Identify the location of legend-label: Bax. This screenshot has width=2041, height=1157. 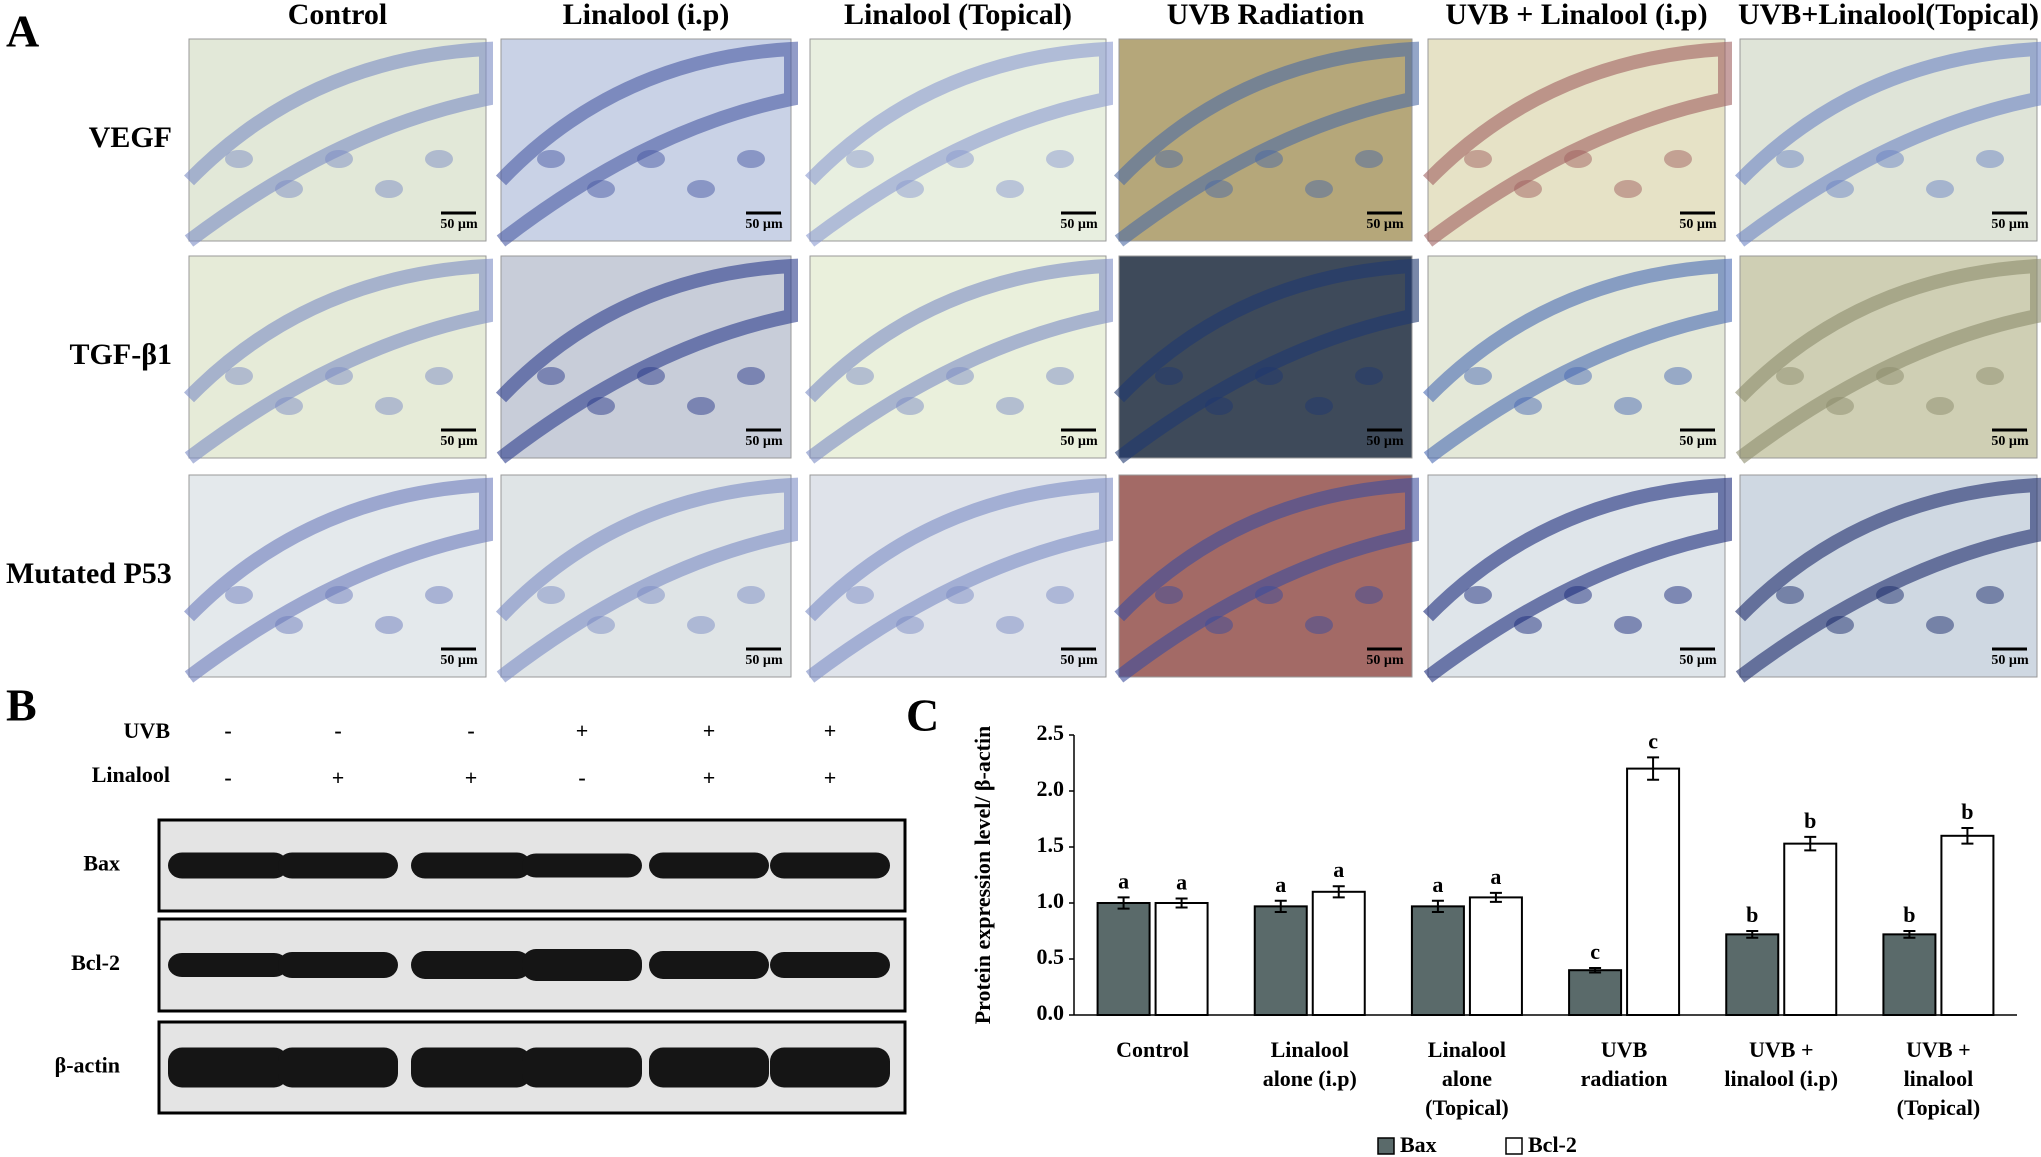
(1418, 1144).